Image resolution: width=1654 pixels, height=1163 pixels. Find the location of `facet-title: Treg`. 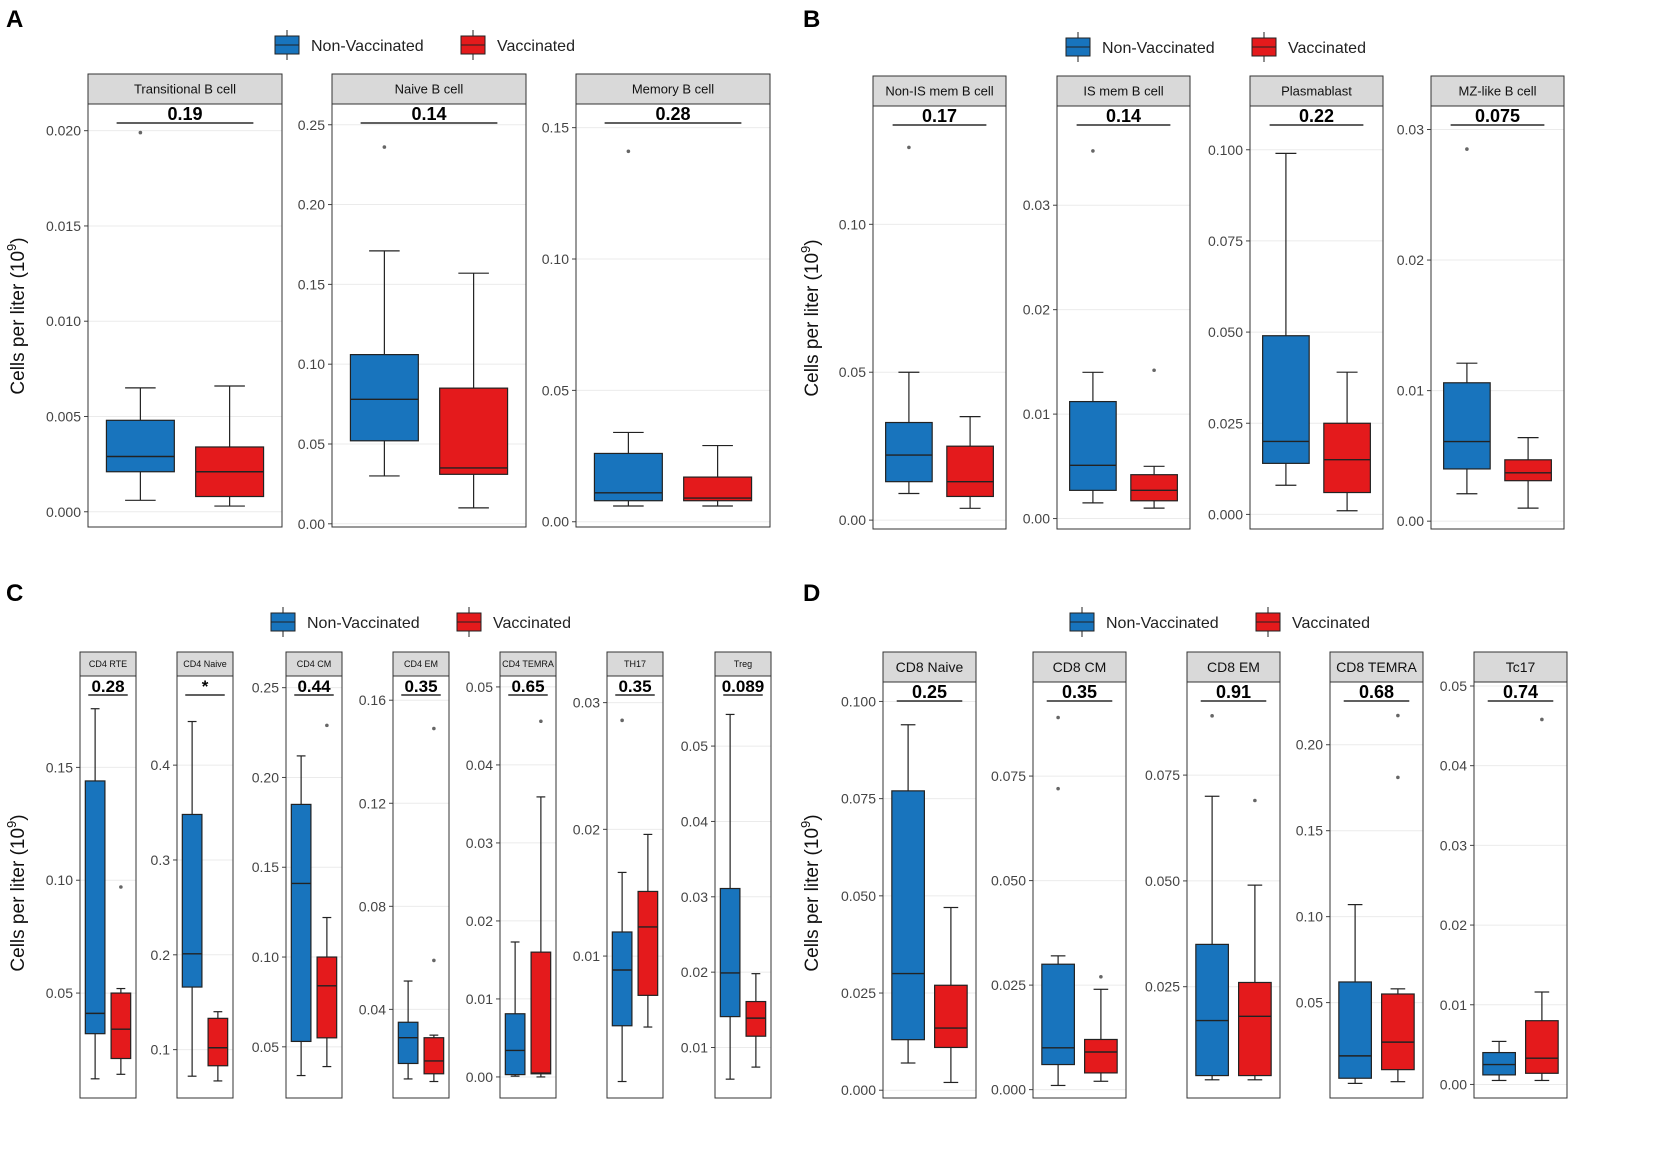

facet-title: Treg is located at coordinates (743, 664).